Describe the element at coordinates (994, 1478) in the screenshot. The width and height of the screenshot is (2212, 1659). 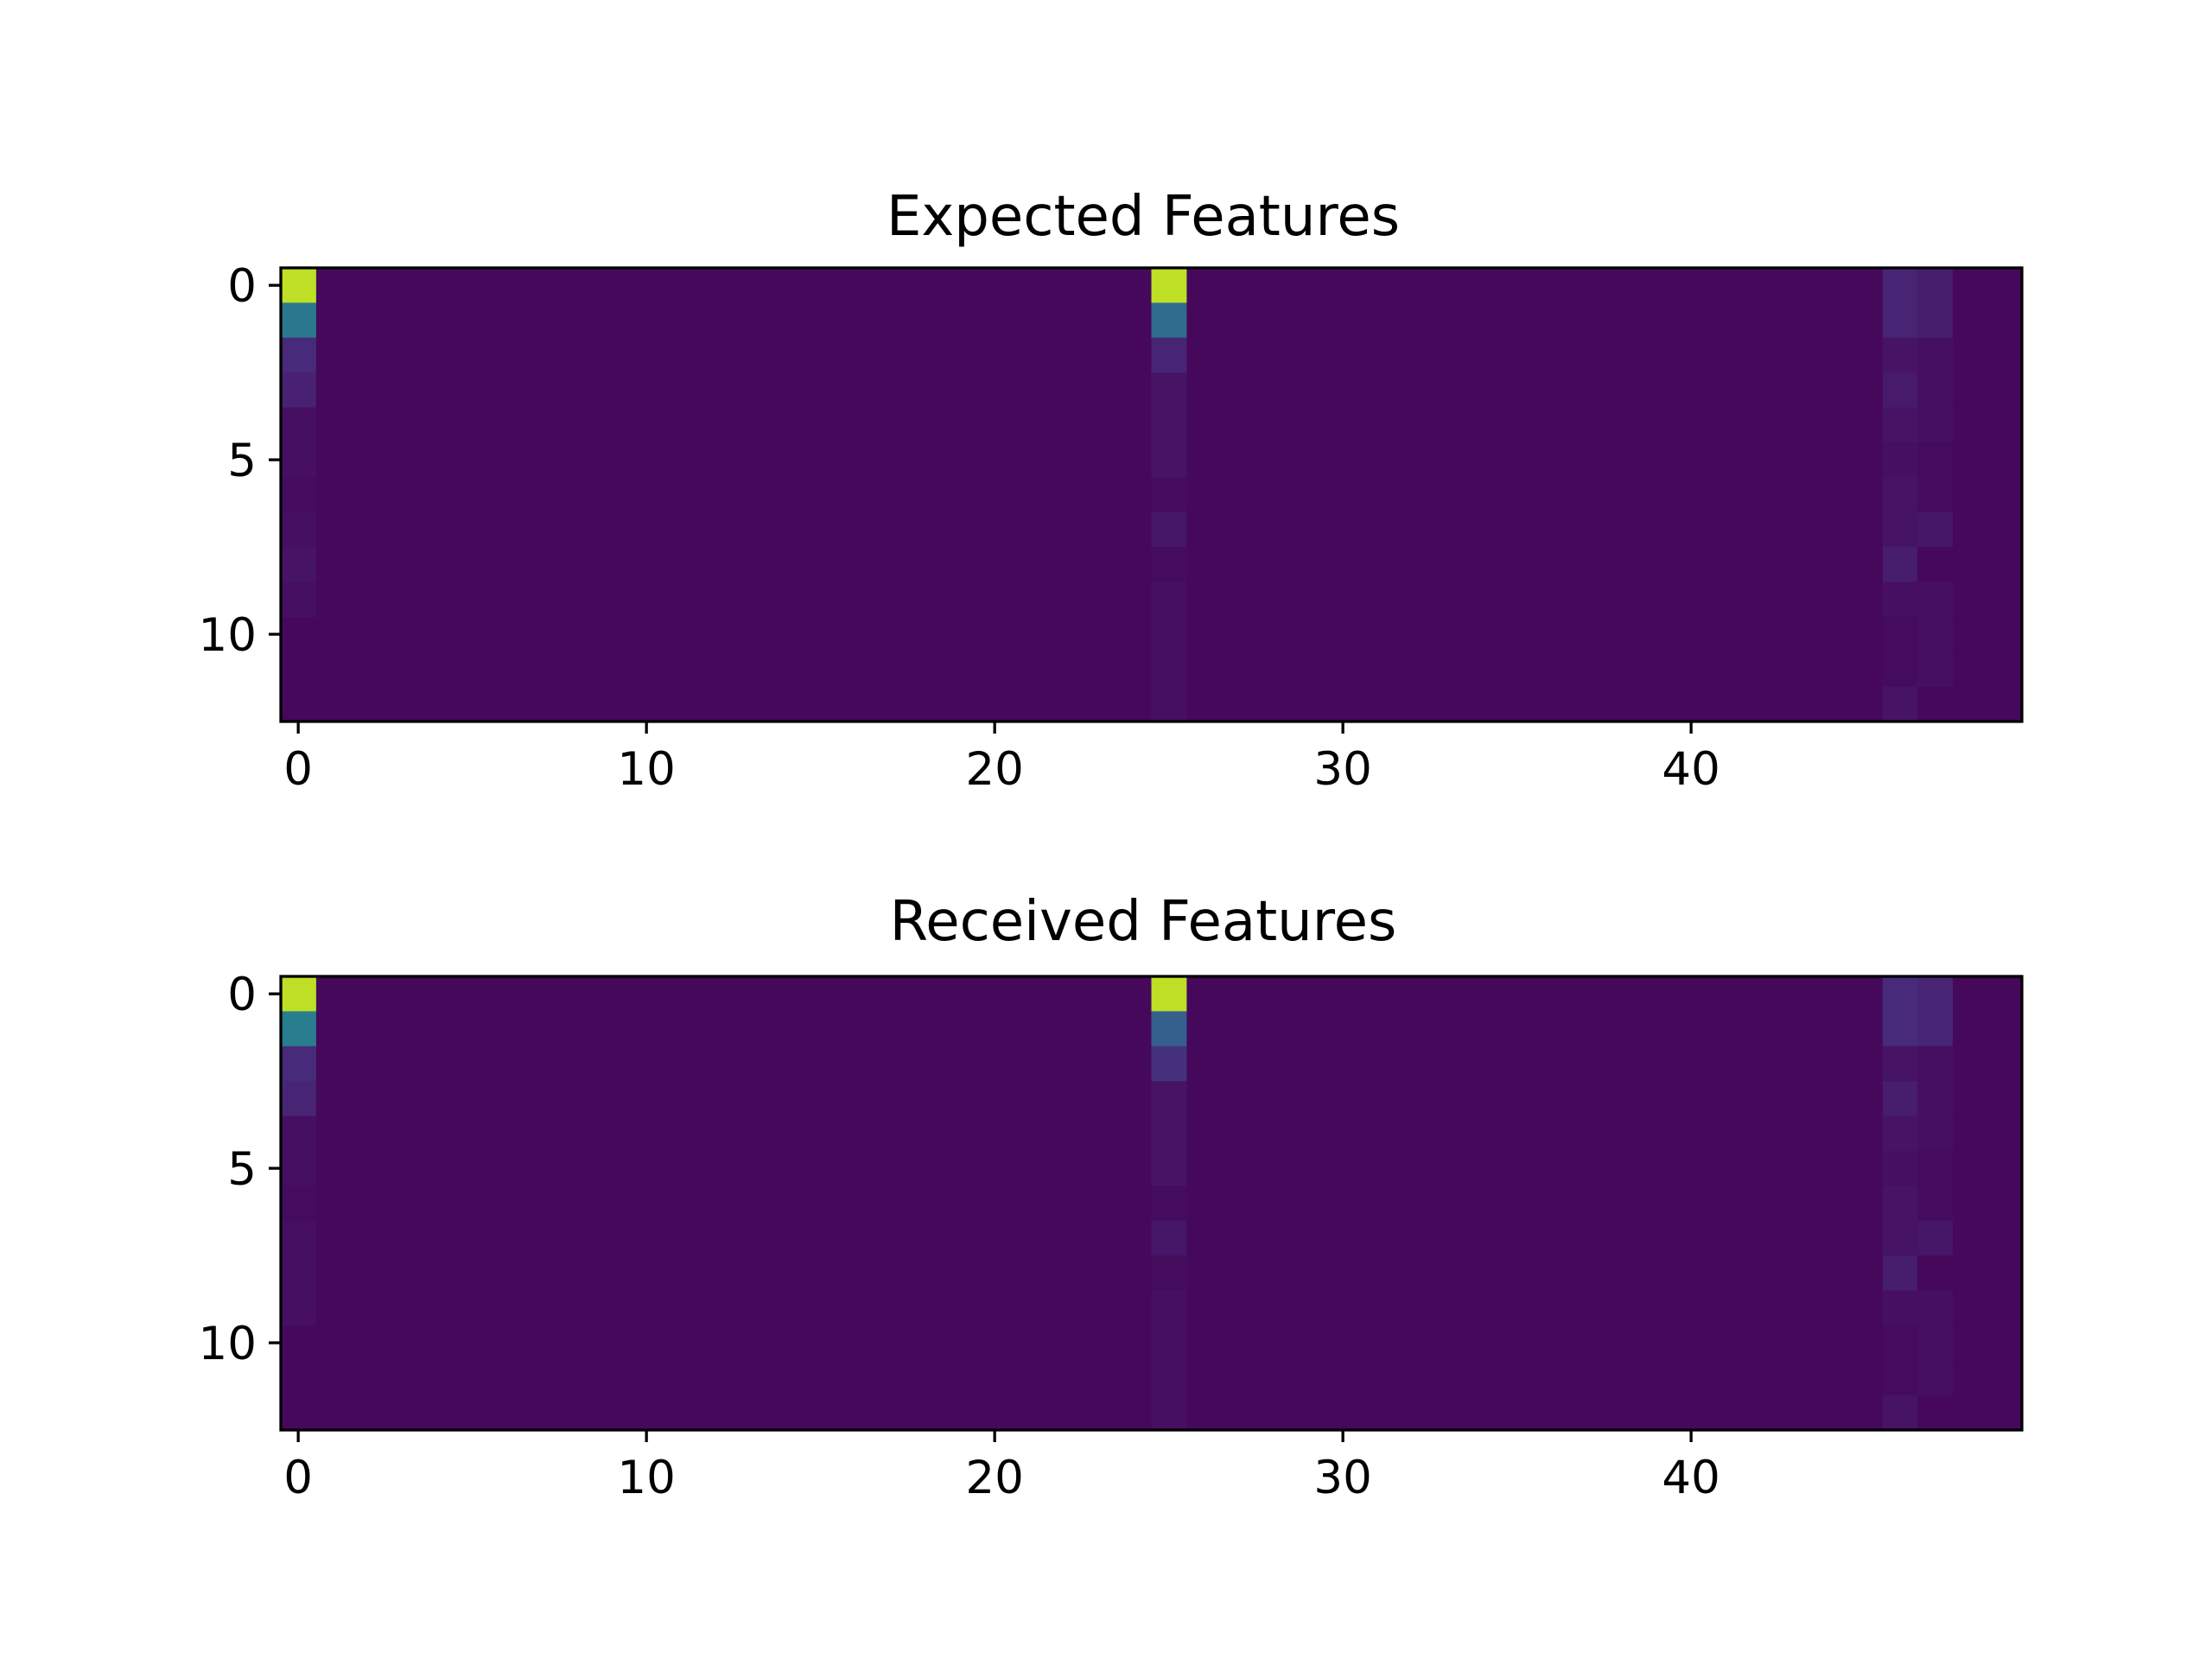
I see `x-tick-label: 20` at that location.